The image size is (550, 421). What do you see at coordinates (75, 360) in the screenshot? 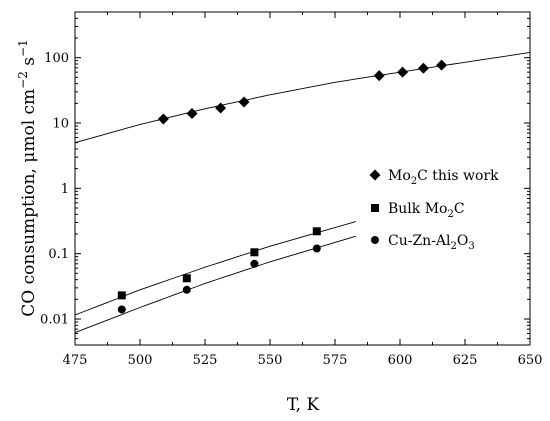
I see `x-tick-label: 475` at bounding box center [75, 360].